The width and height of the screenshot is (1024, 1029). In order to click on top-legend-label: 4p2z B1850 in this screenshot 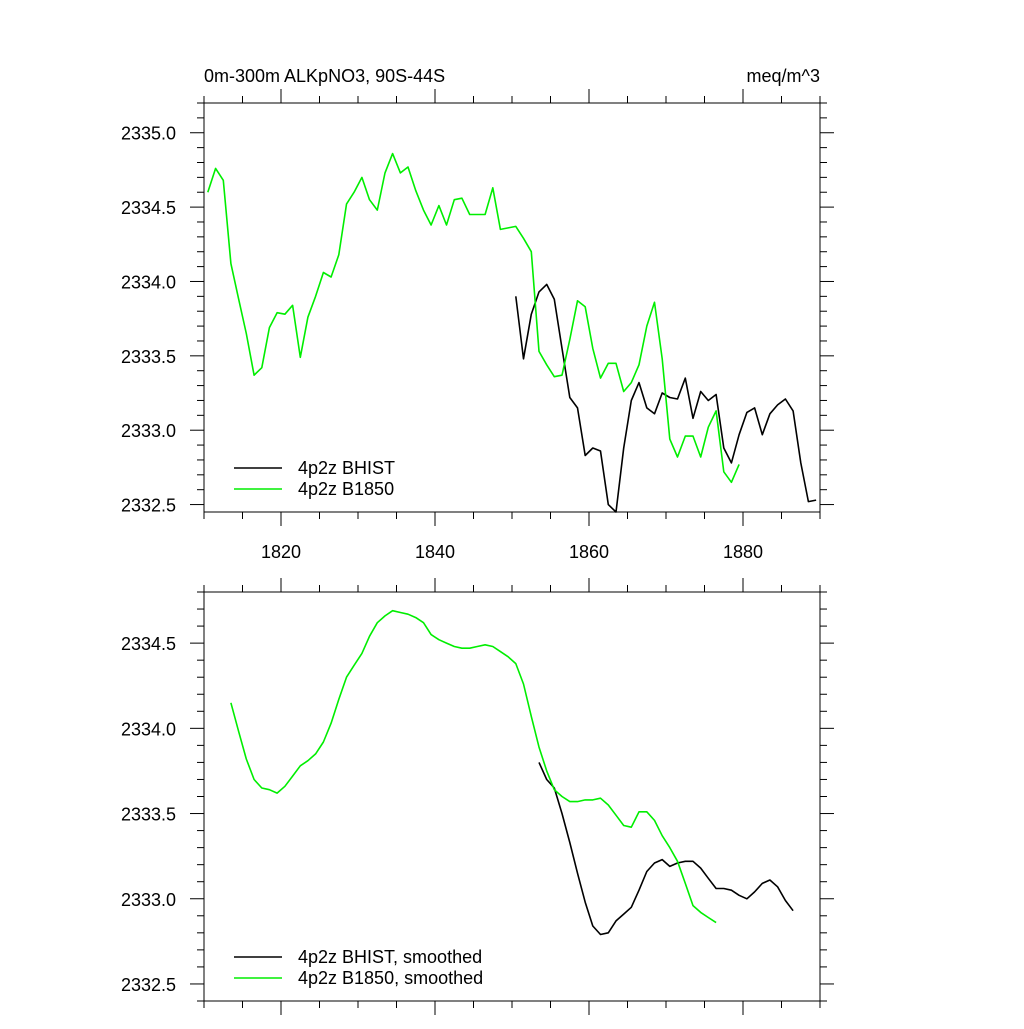, I will do `click(346, 489)`.